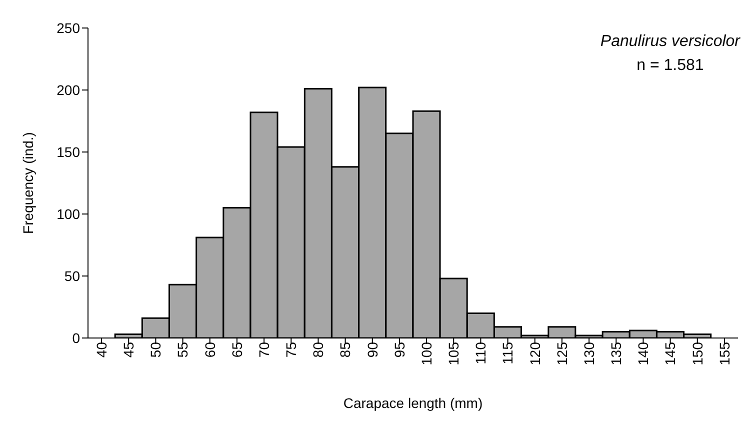 The height and width of the screenshot is (425, 754). I want to click on x-tick-label: 70, so click(264, 350).